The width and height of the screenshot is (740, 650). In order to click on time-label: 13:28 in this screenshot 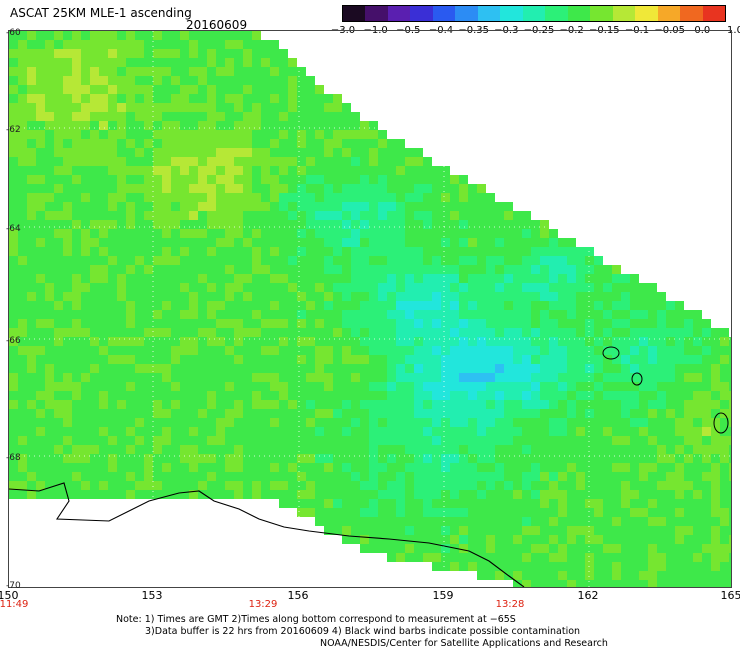, I will do `click(510, 604)`.